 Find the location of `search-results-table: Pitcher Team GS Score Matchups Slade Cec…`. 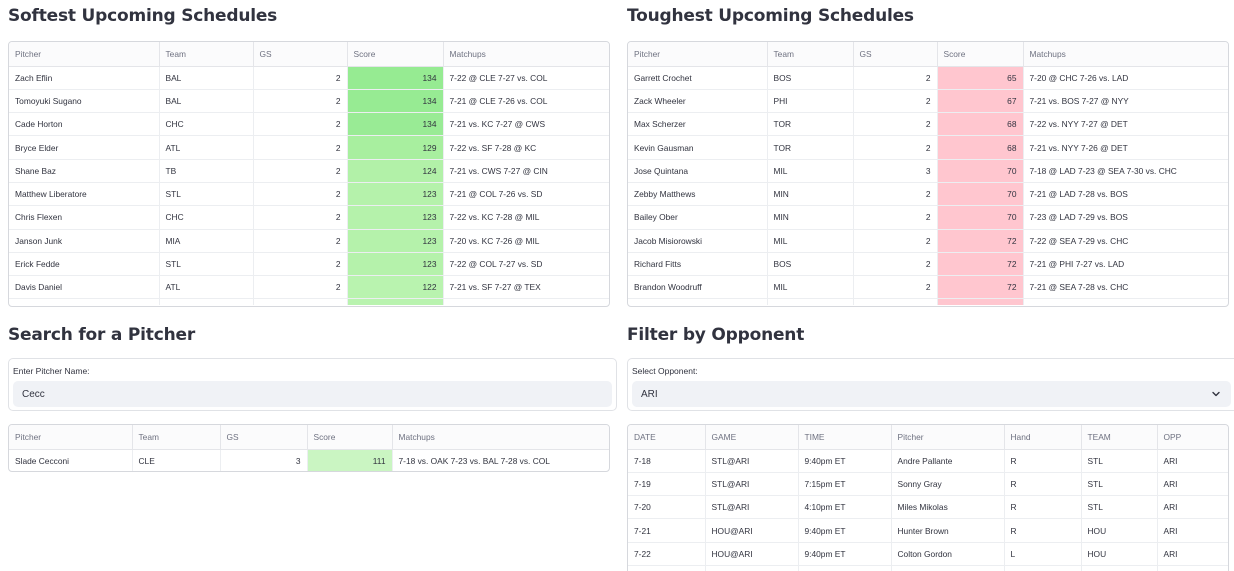

search-results-table: Pitcher Team GS Score Matchups Slade Cec… is located at coordinates (309, 448).